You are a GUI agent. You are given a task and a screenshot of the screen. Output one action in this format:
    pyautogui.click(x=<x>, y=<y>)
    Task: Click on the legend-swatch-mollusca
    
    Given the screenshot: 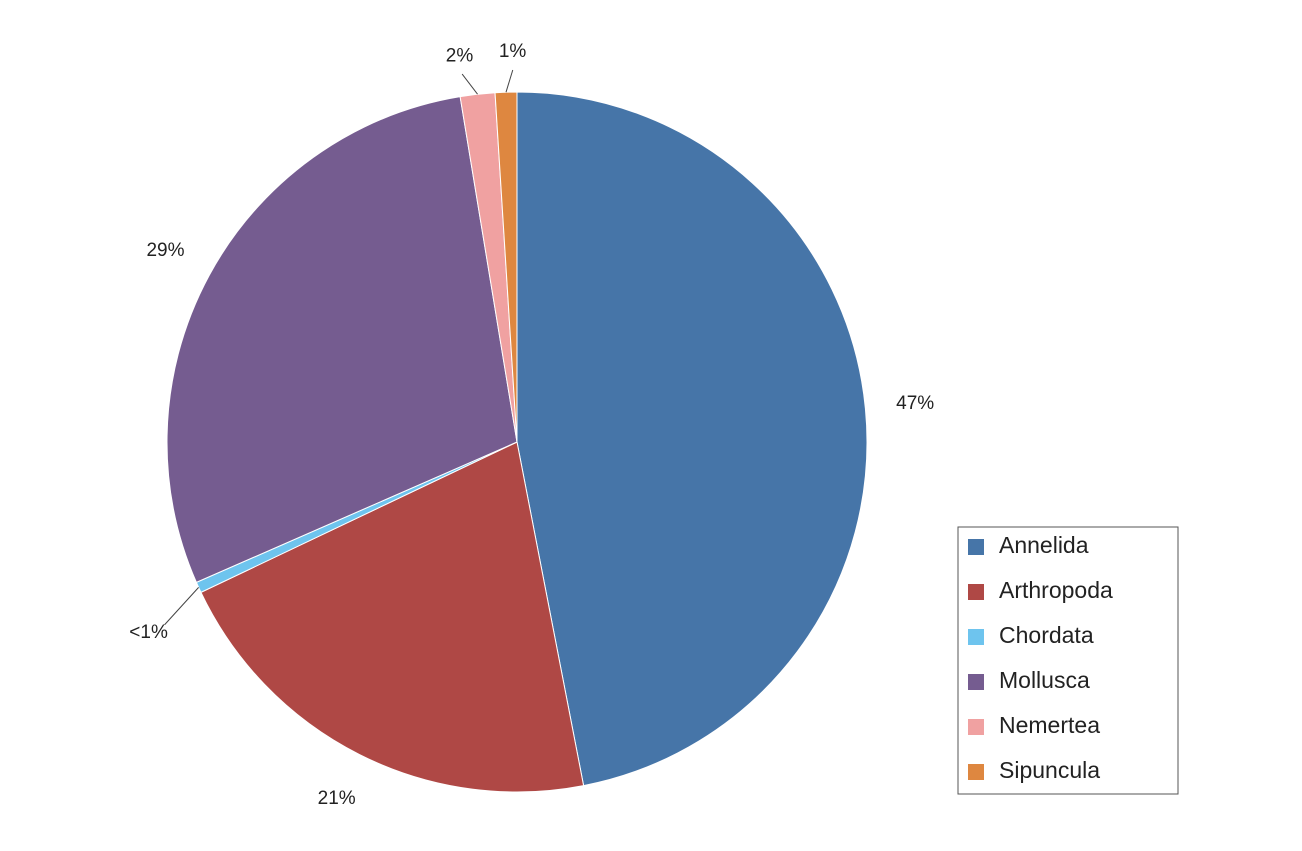 What is the action you would take?
    pyautogui.click(x=976, y=682)
    